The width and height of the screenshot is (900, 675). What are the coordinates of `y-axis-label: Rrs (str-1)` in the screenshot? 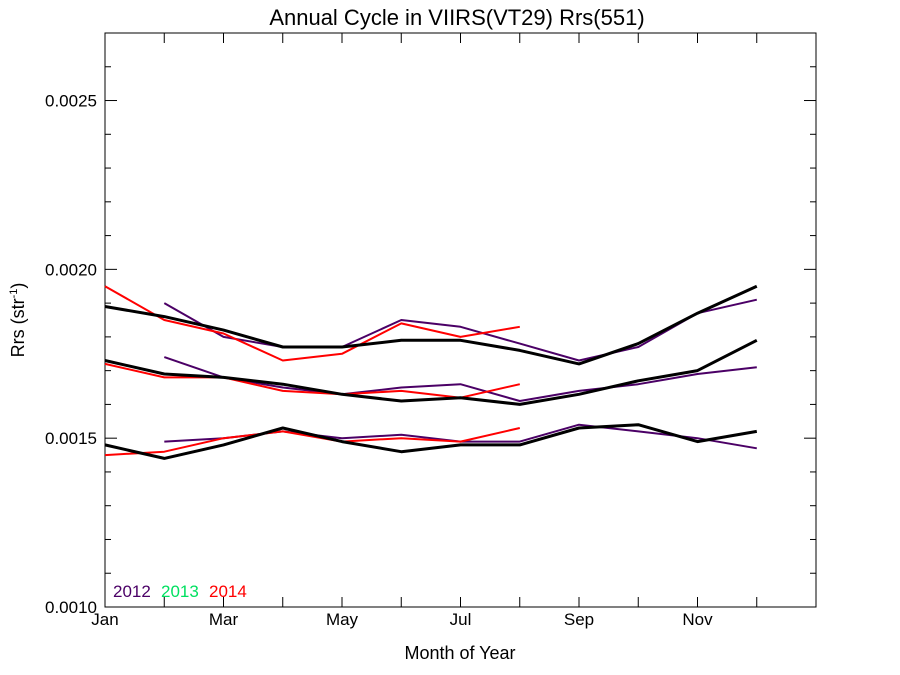 It's located at (18, 320).